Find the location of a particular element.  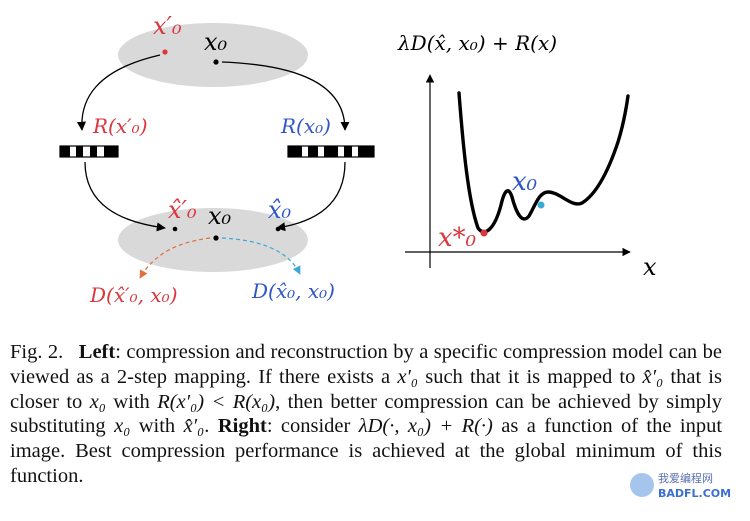

site-watermark: 我爱编程网 BADFL.COM is located at coordinates (680, 485).